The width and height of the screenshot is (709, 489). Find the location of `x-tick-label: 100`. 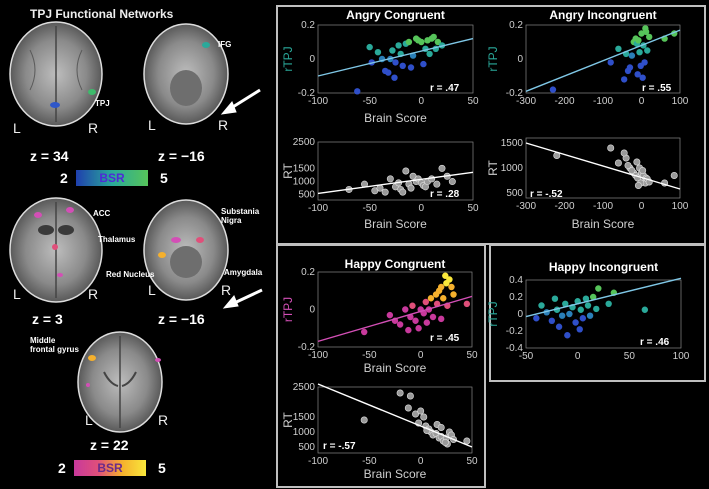

x-tick-label: 100 is located at coordinates (680, 101).